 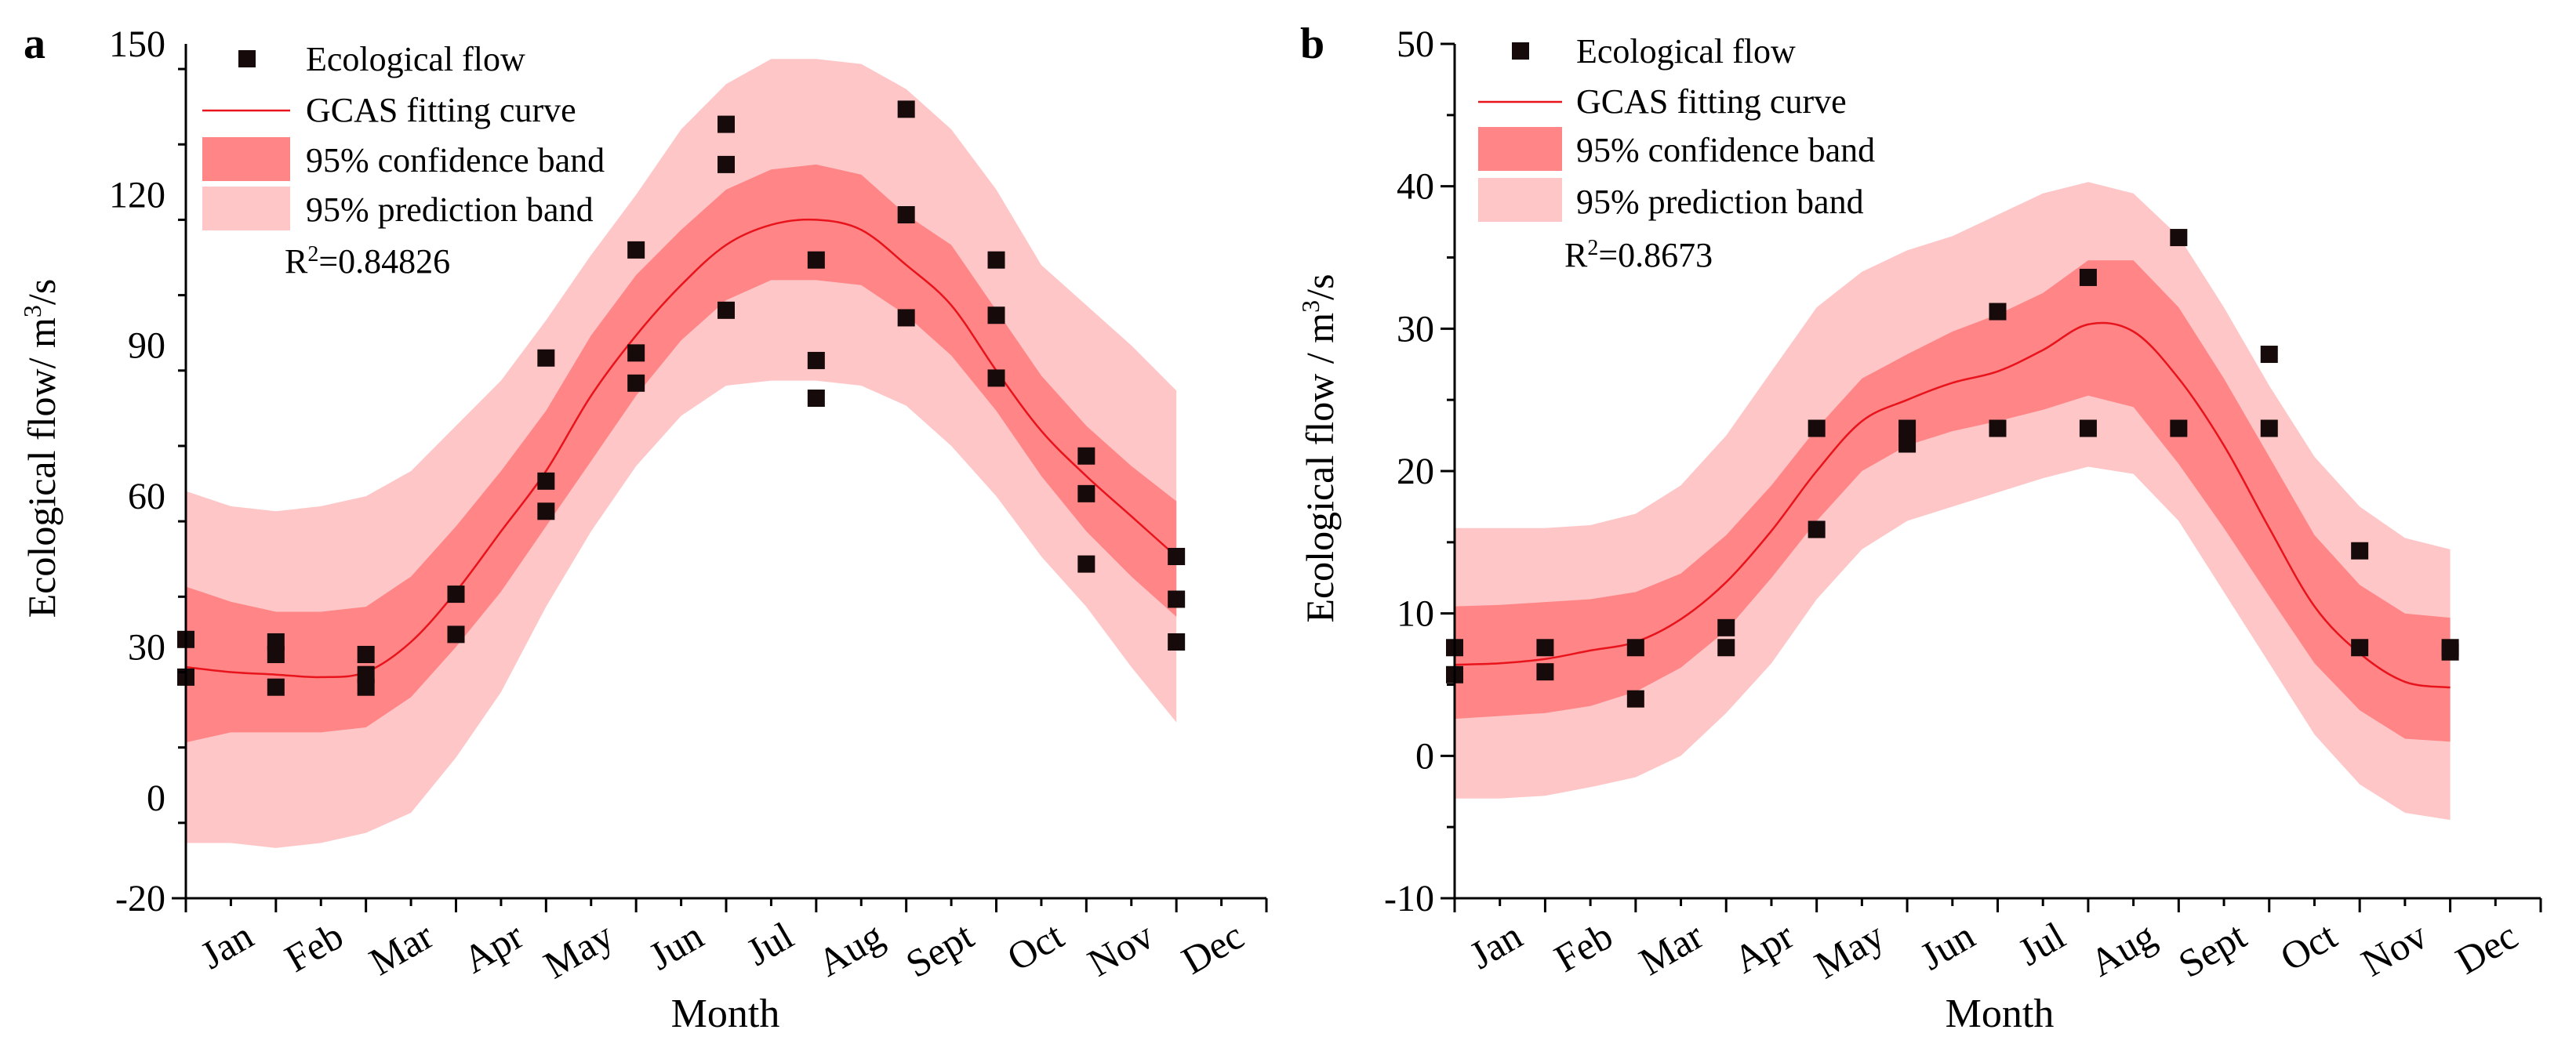 I want to click on y-axis-label: Ecological flow/ m3/s, so click(x=41, y=448).